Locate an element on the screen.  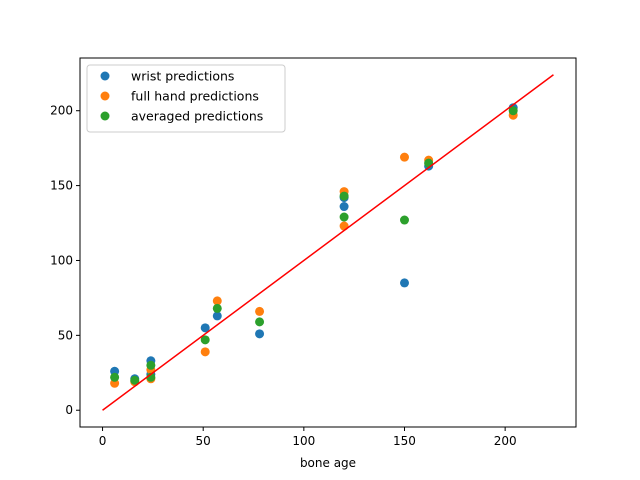
y-tick-label-2: 100 is located at coordinates (61, 260).